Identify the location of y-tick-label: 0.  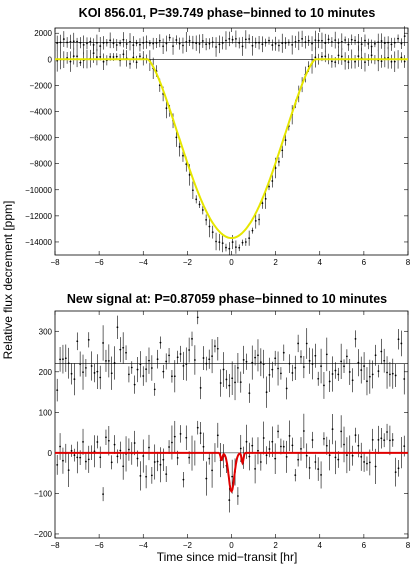
(50, 59).